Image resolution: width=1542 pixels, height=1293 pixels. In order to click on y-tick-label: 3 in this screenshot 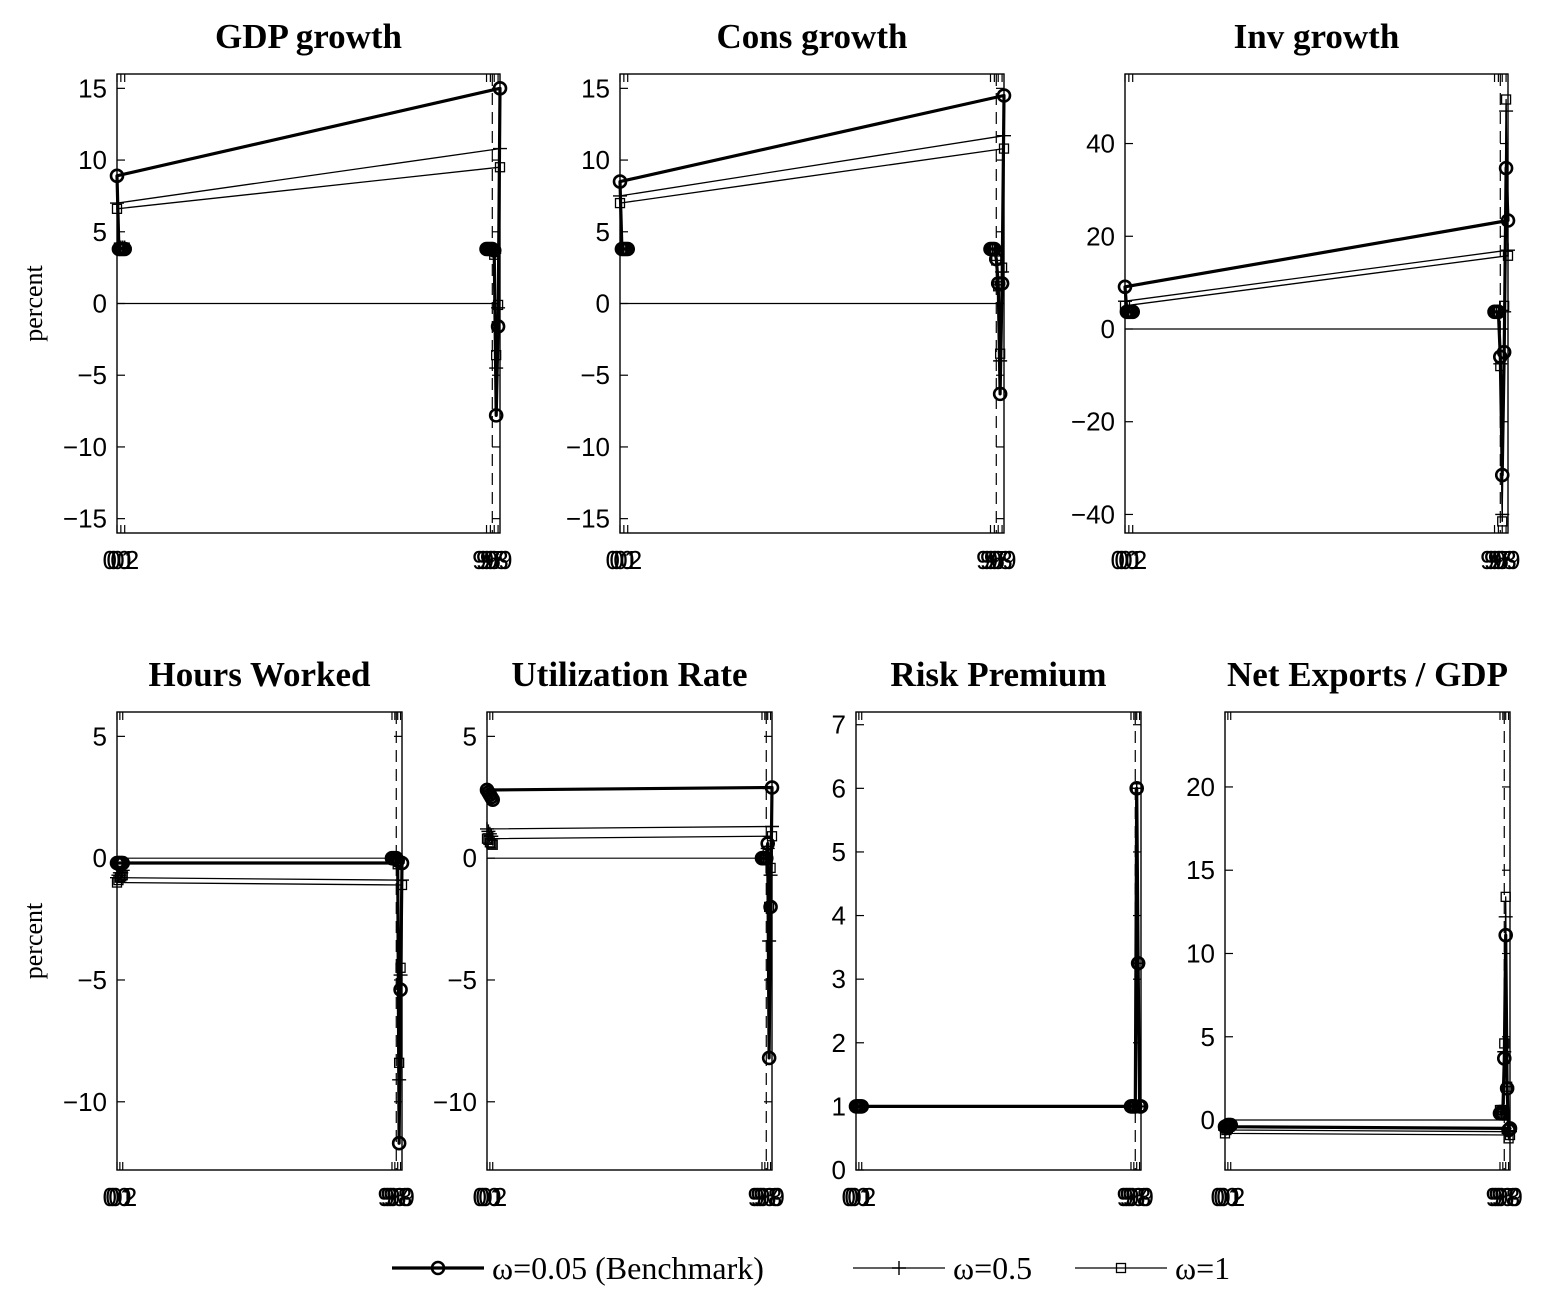, I will do `click(839, 979)`.